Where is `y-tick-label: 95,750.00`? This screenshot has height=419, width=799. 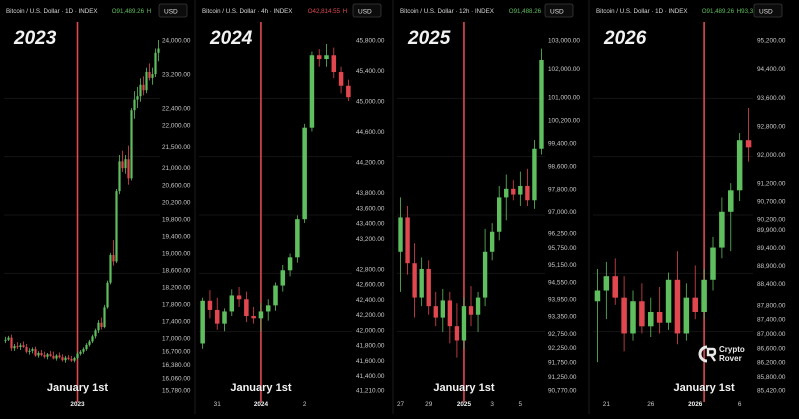 y-tick-label: 95,750.00 is located at coordinates (562, 248).